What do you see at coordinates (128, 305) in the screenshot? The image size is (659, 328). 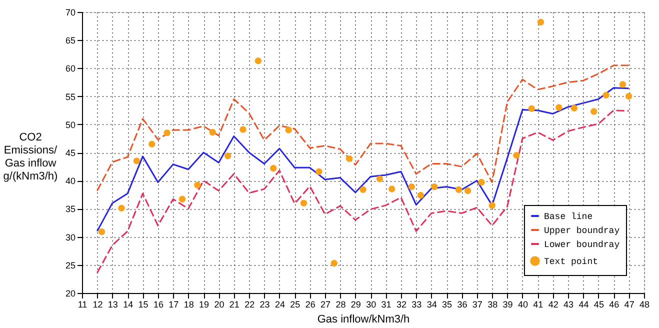 I see `x-tick-label: 14` at bounding box center [128, 305].